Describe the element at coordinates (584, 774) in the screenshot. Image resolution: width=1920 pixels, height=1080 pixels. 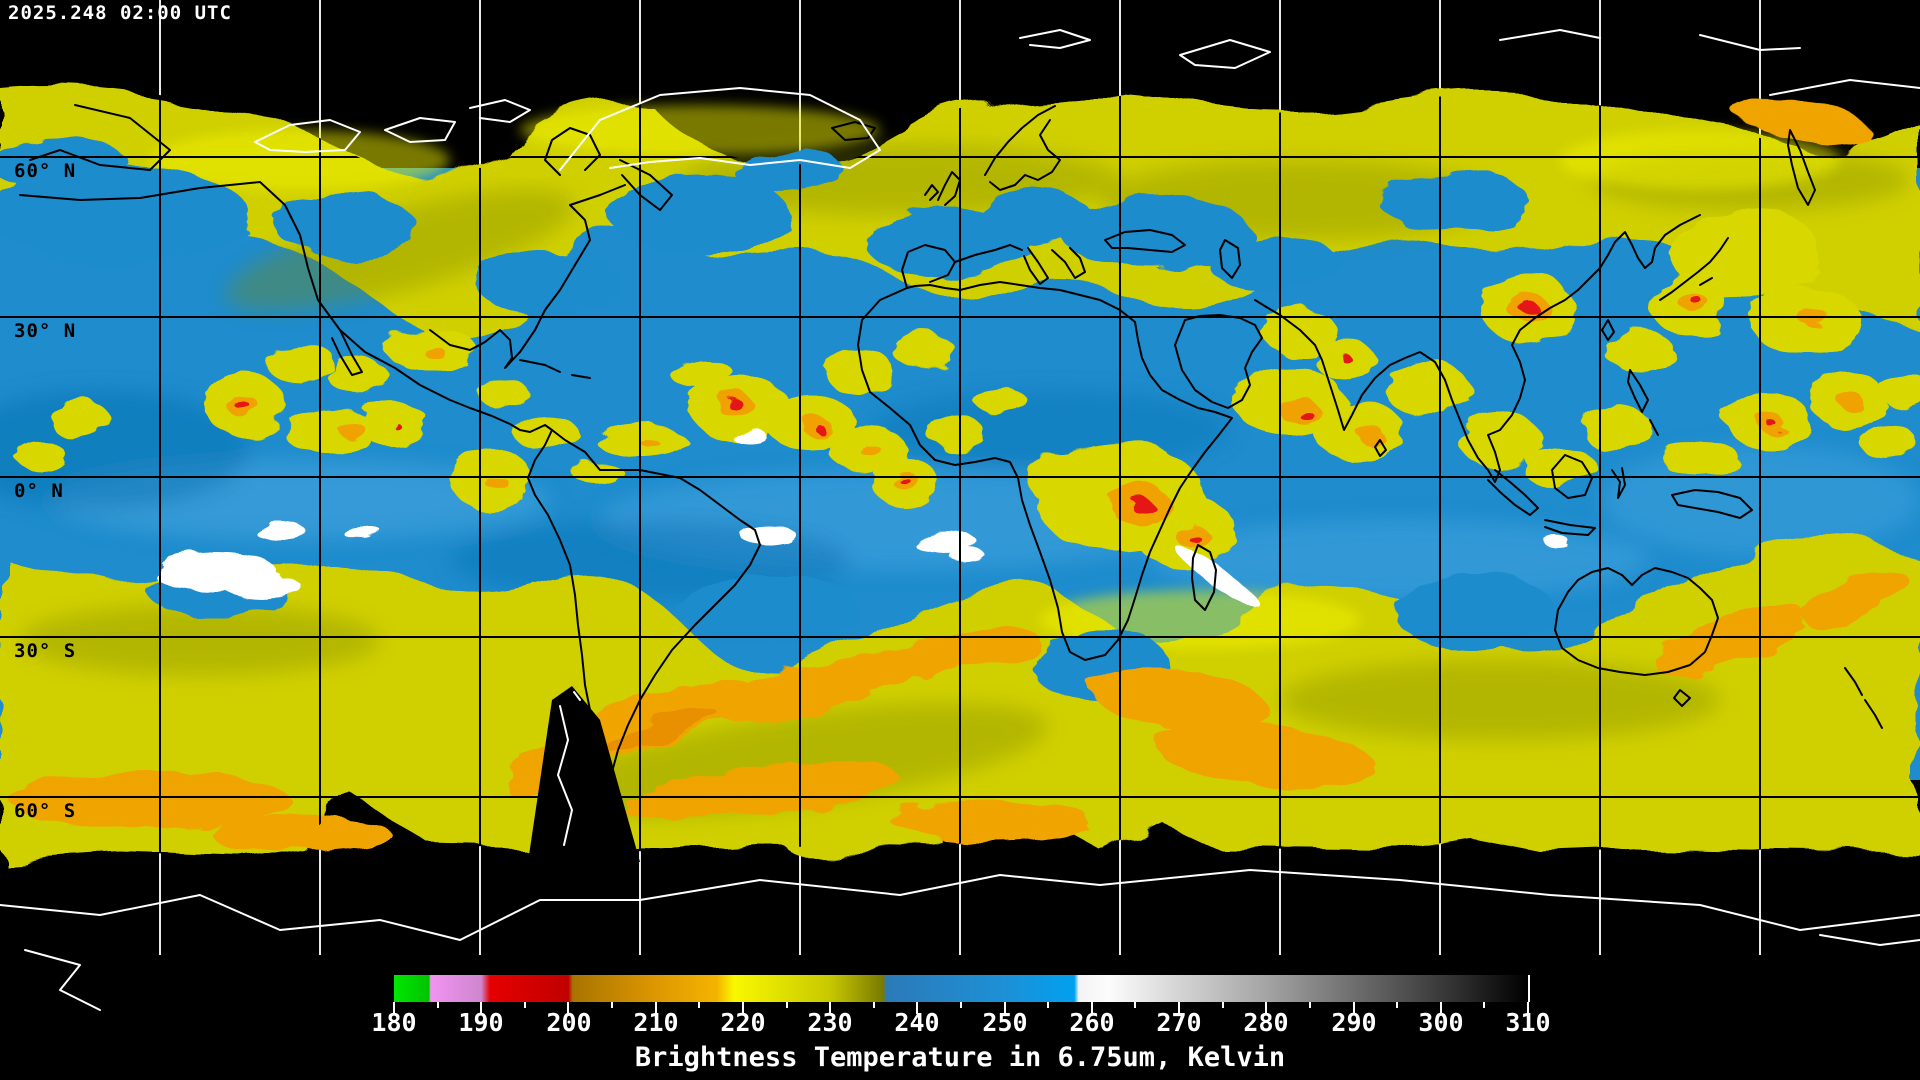
I see `no-data-wedge` at that location.